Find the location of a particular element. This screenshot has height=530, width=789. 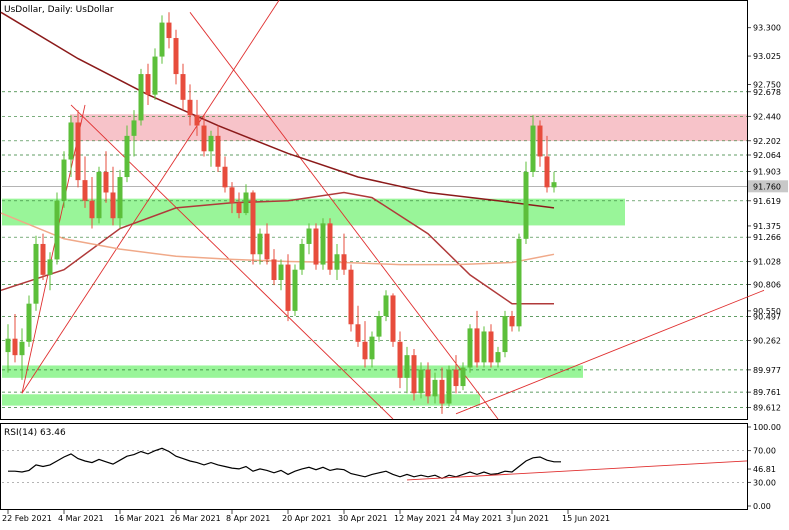

rising-trendline is located at coordinates (610, 352).